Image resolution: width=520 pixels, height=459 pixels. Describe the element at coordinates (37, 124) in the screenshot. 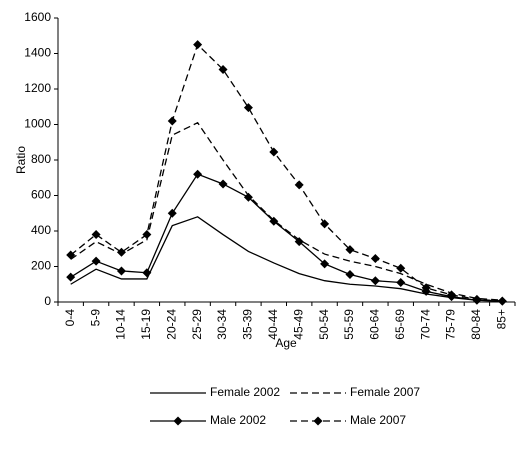

I see `y-tick-label: 1000` at that location.